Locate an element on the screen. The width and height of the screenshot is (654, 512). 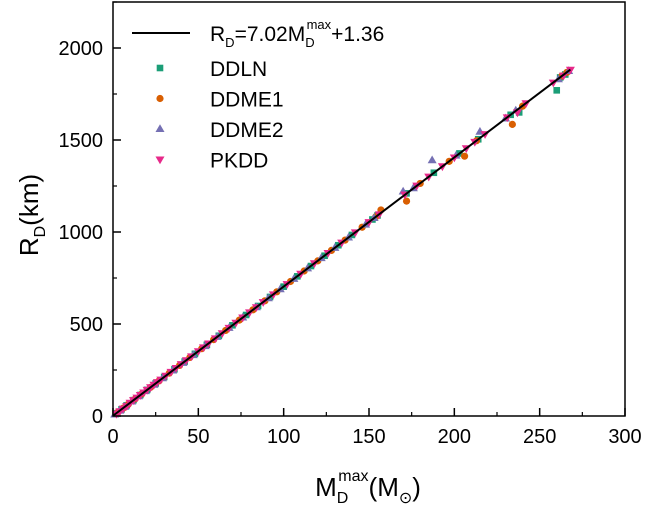
x-tick-label: 200 is located at coordinates (454, 437).